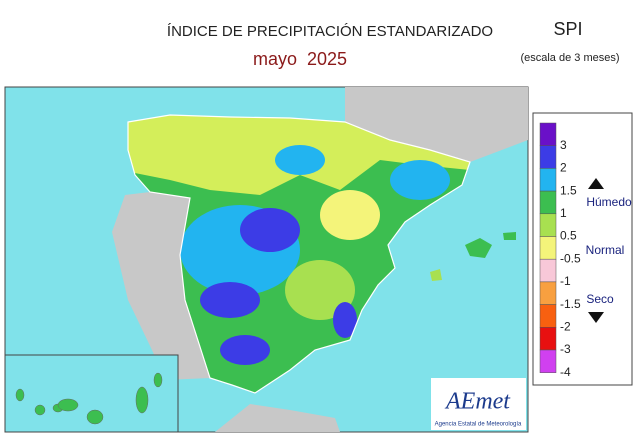  I want to click on legend-label: -2, so click(565, 326).